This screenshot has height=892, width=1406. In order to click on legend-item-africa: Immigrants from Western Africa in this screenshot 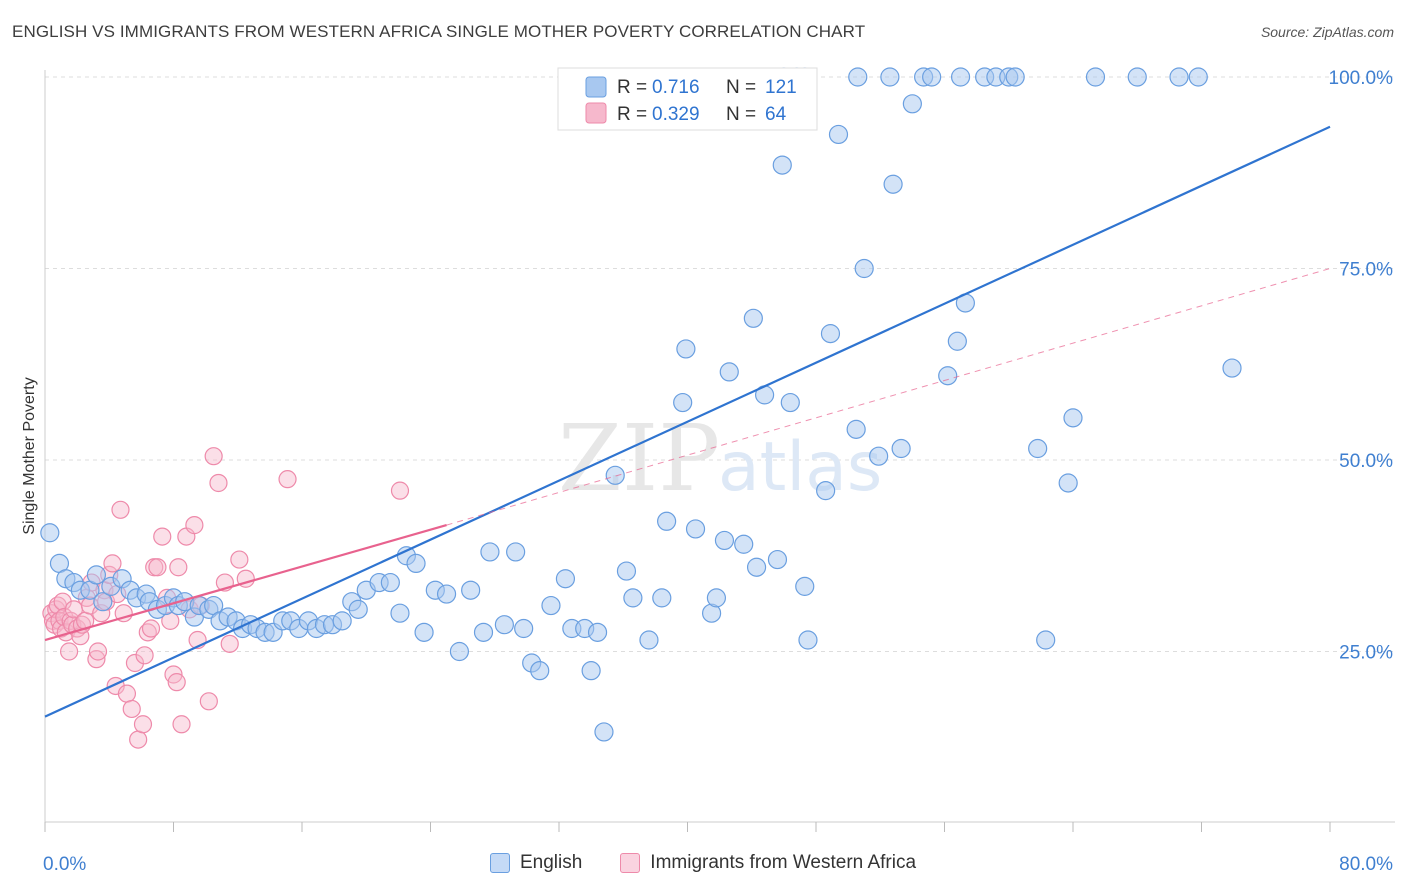, I will do `click(768, 863)`.